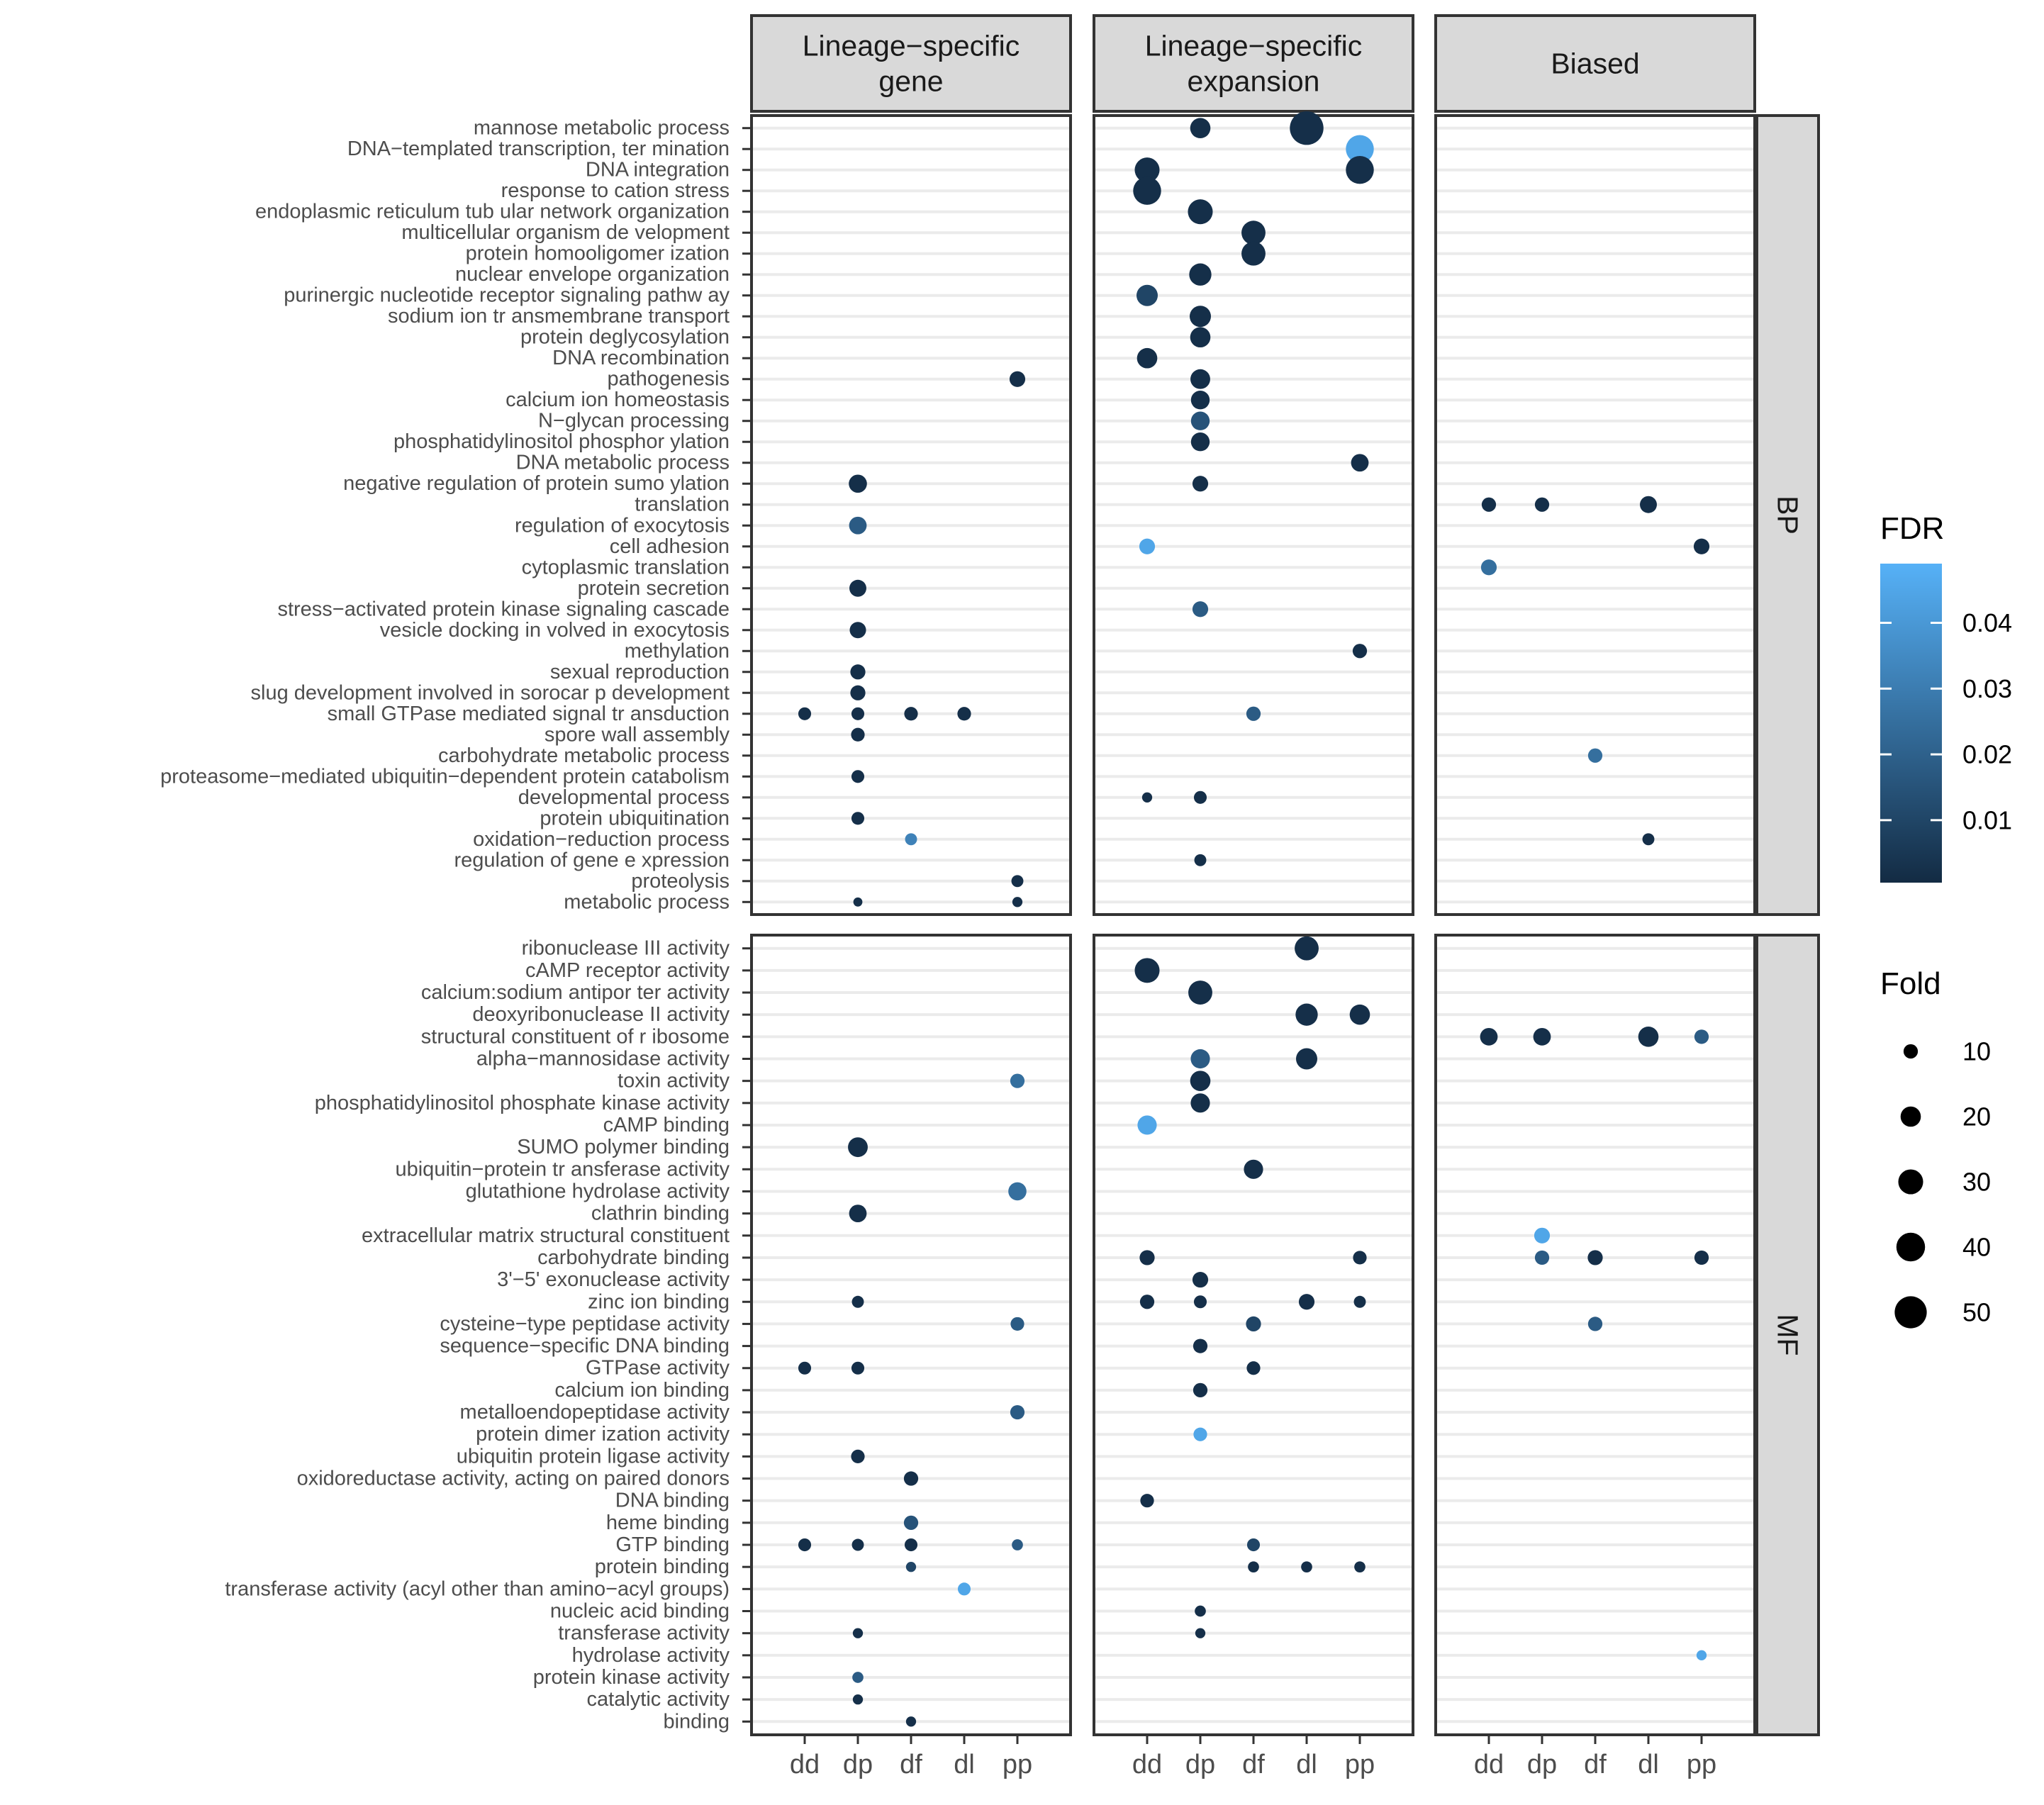 The image size is (2044, 1805). I want to click on y-tick-label: protein kinase activity, so click(631, 1677).